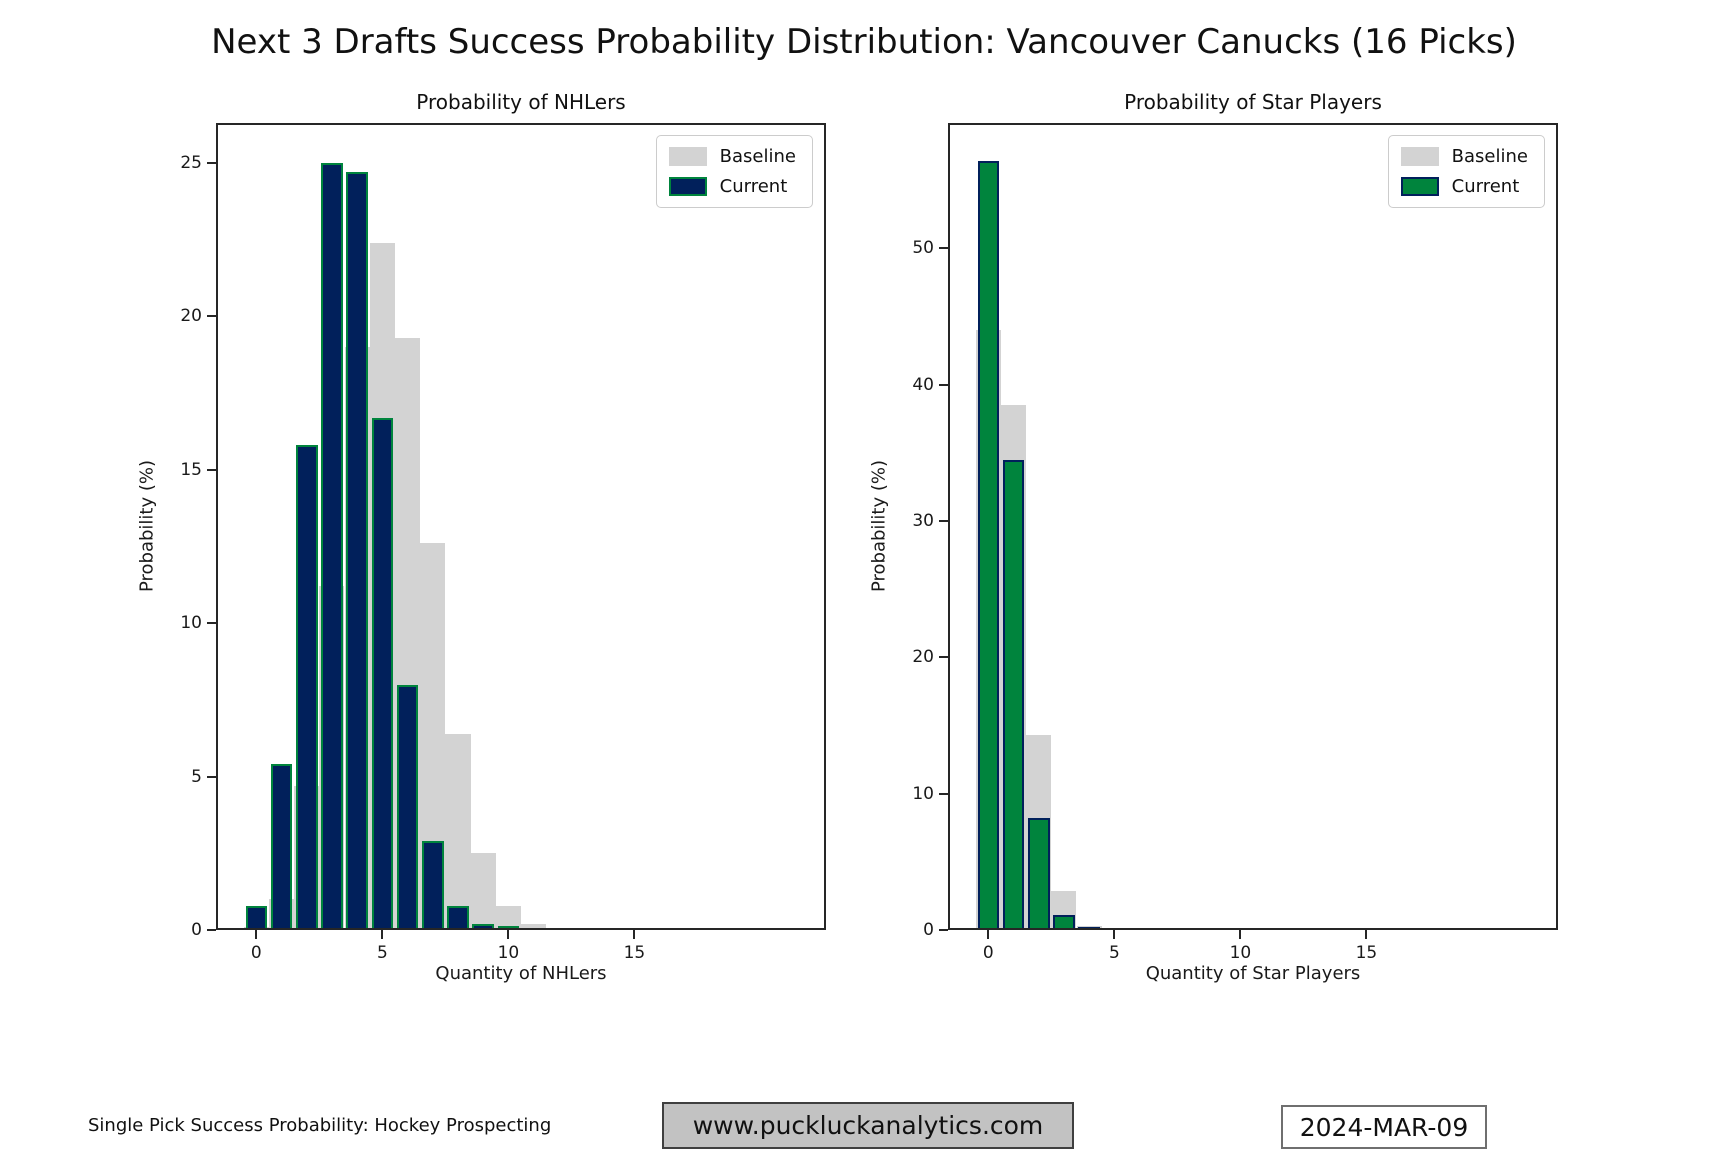  I want to click on legend-label-current: Current, so click(1485, 186).